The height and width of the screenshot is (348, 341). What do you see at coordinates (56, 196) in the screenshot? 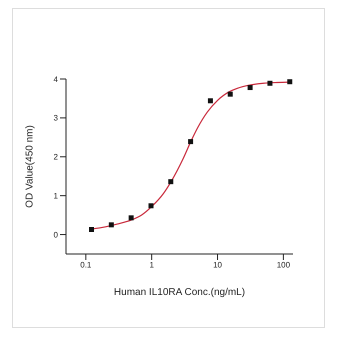
I see `y-tick-label: 1` at bounding box center [56, 196].